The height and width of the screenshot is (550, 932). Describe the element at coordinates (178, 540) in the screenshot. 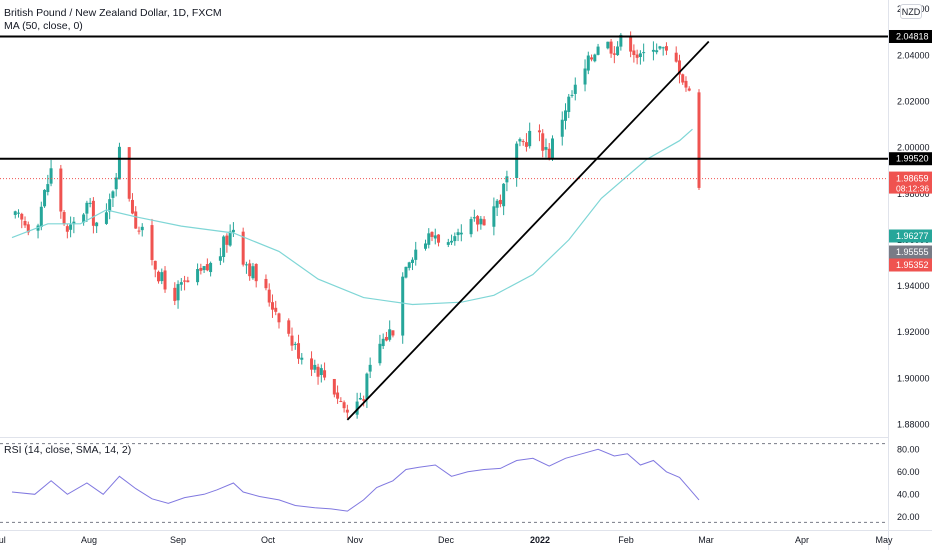

I see `time-axis-tick: Sep` at that location.